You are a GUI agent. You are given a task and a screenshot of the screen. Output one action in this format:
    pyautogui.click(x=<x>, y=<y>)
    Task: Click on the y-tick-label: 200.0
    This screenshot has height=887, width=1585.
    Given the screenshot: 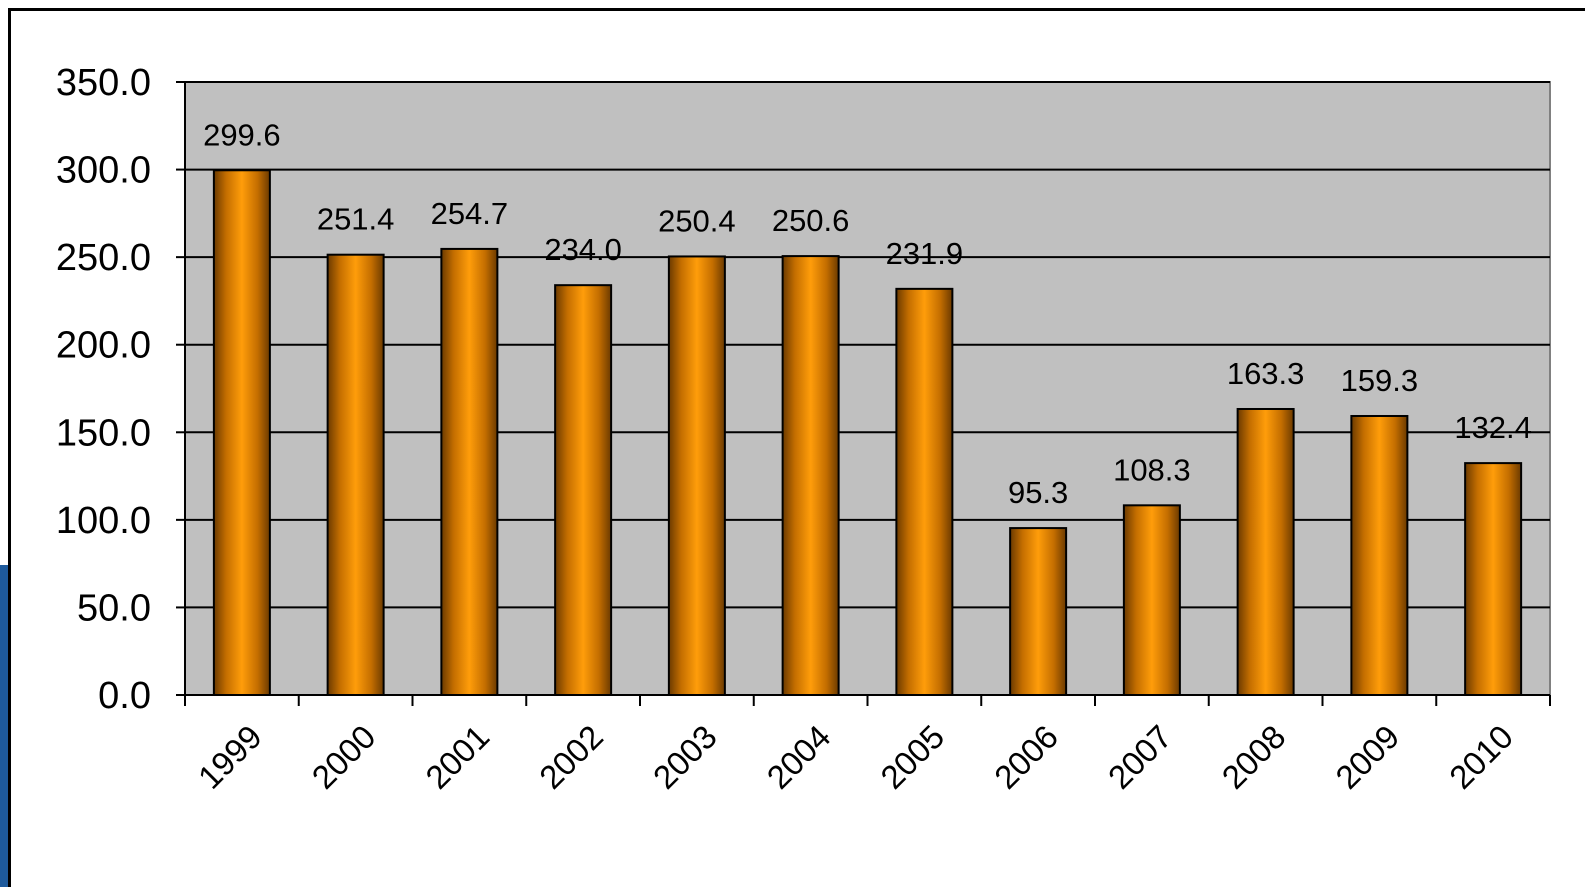 What is the action you would take?
    pyautogui.click(x=103, y=346)
    